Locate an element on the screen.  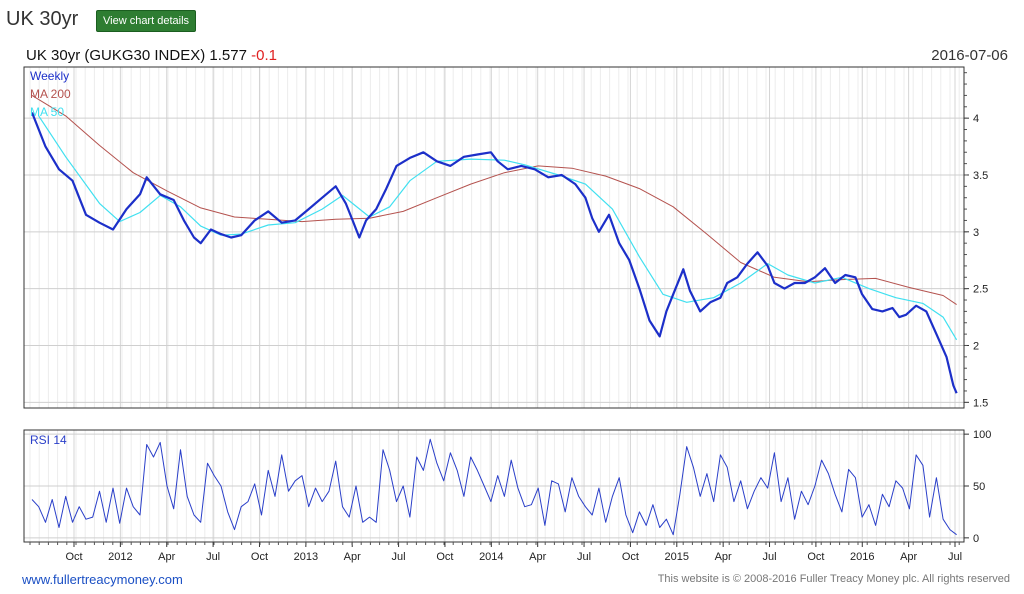
y-tick-label: 3.5 is located at coordinates (980, 176).